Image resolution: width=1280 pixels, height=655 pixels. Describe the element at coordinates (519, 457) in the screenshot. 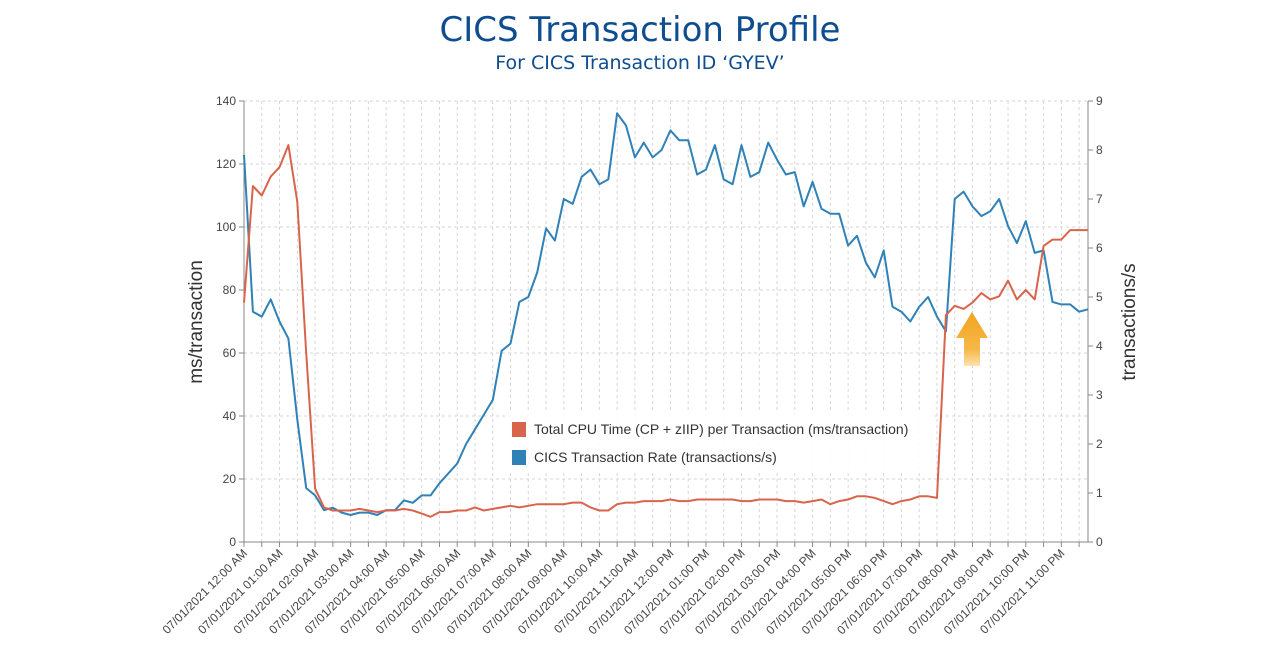

I see `legend-swatch-rate` at that location.